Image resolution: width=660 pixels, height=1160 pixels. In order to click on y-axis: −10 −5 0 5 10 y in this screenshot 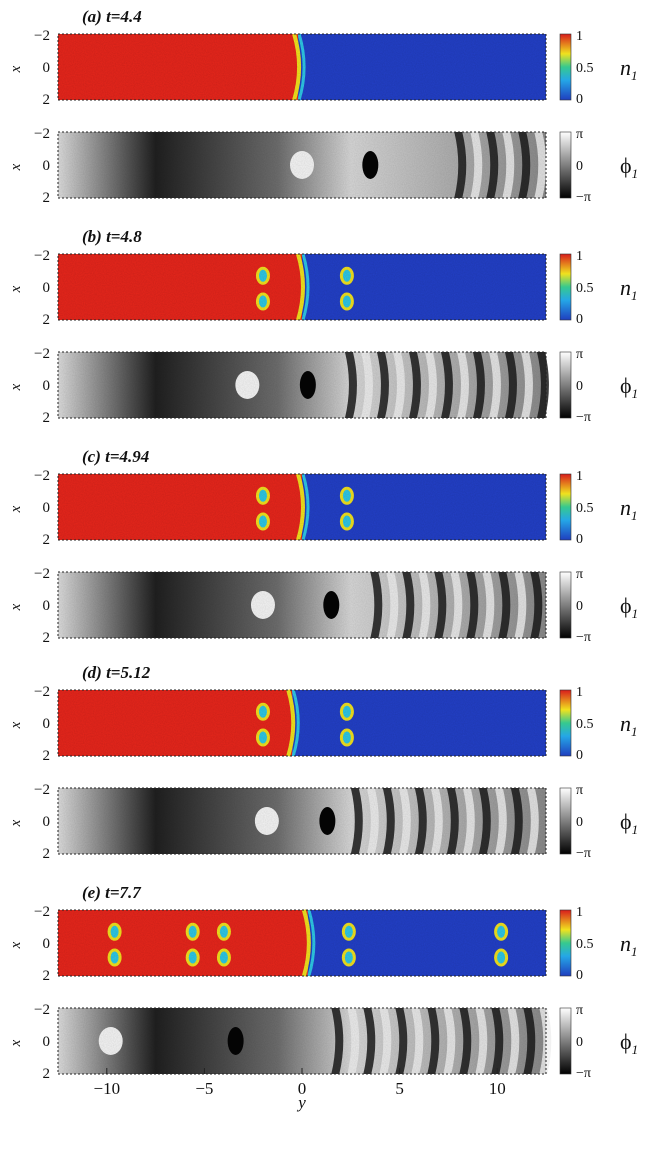, I will do `click(300, 1090)`.